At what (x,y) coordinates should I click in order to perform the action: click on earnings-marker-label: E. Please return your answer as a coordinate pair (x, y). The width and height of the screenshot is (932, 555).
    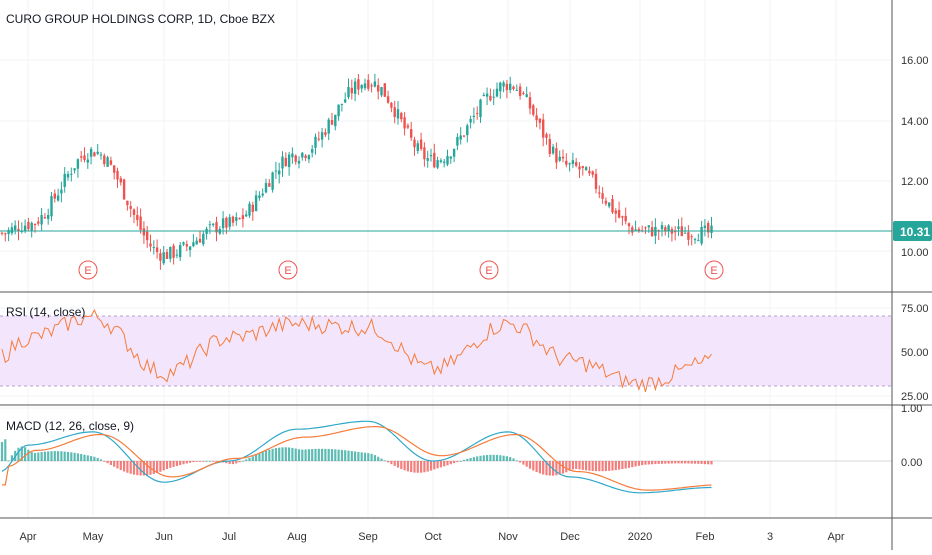
    Looking at the image, I should click on (87, 271).